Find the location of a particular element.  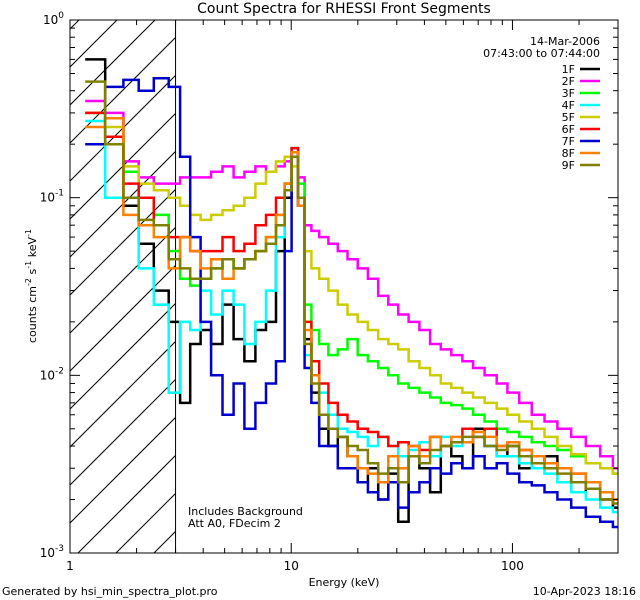

legend-label-6F: 6F is located at coordinates (568, 129).